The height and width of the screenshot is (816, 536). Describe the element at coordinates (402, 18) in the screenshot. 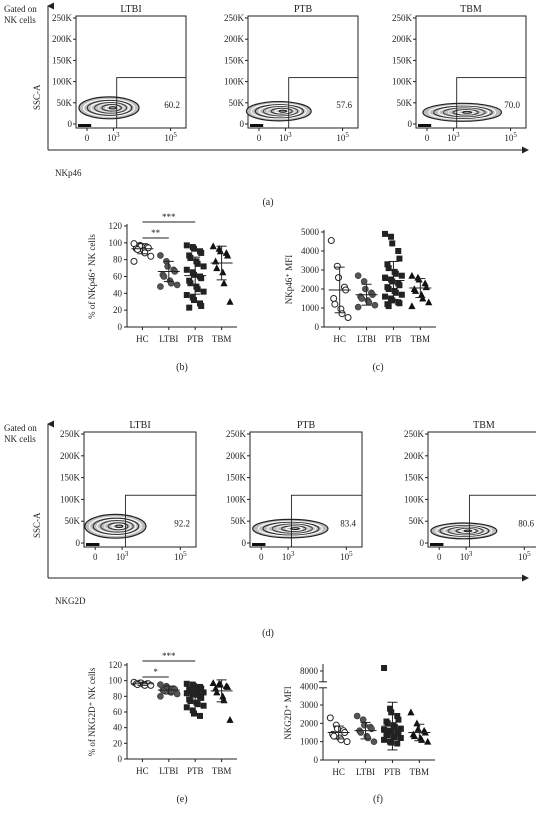

I see `flow-y-tick: 250K` at that location.